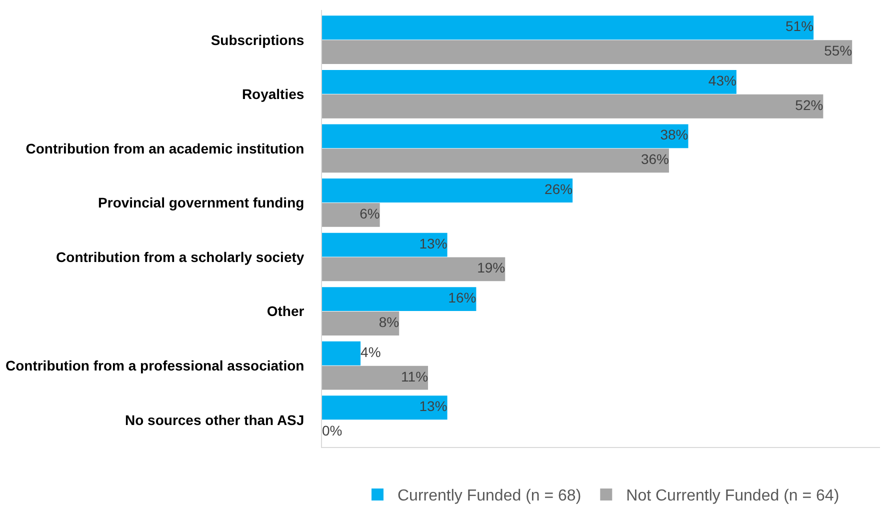  What do you see at coordinates (180, 256) in the screenshot?
I see `y-tick-label: Contribution from a scholarly society` at bounding box center [180, 256].